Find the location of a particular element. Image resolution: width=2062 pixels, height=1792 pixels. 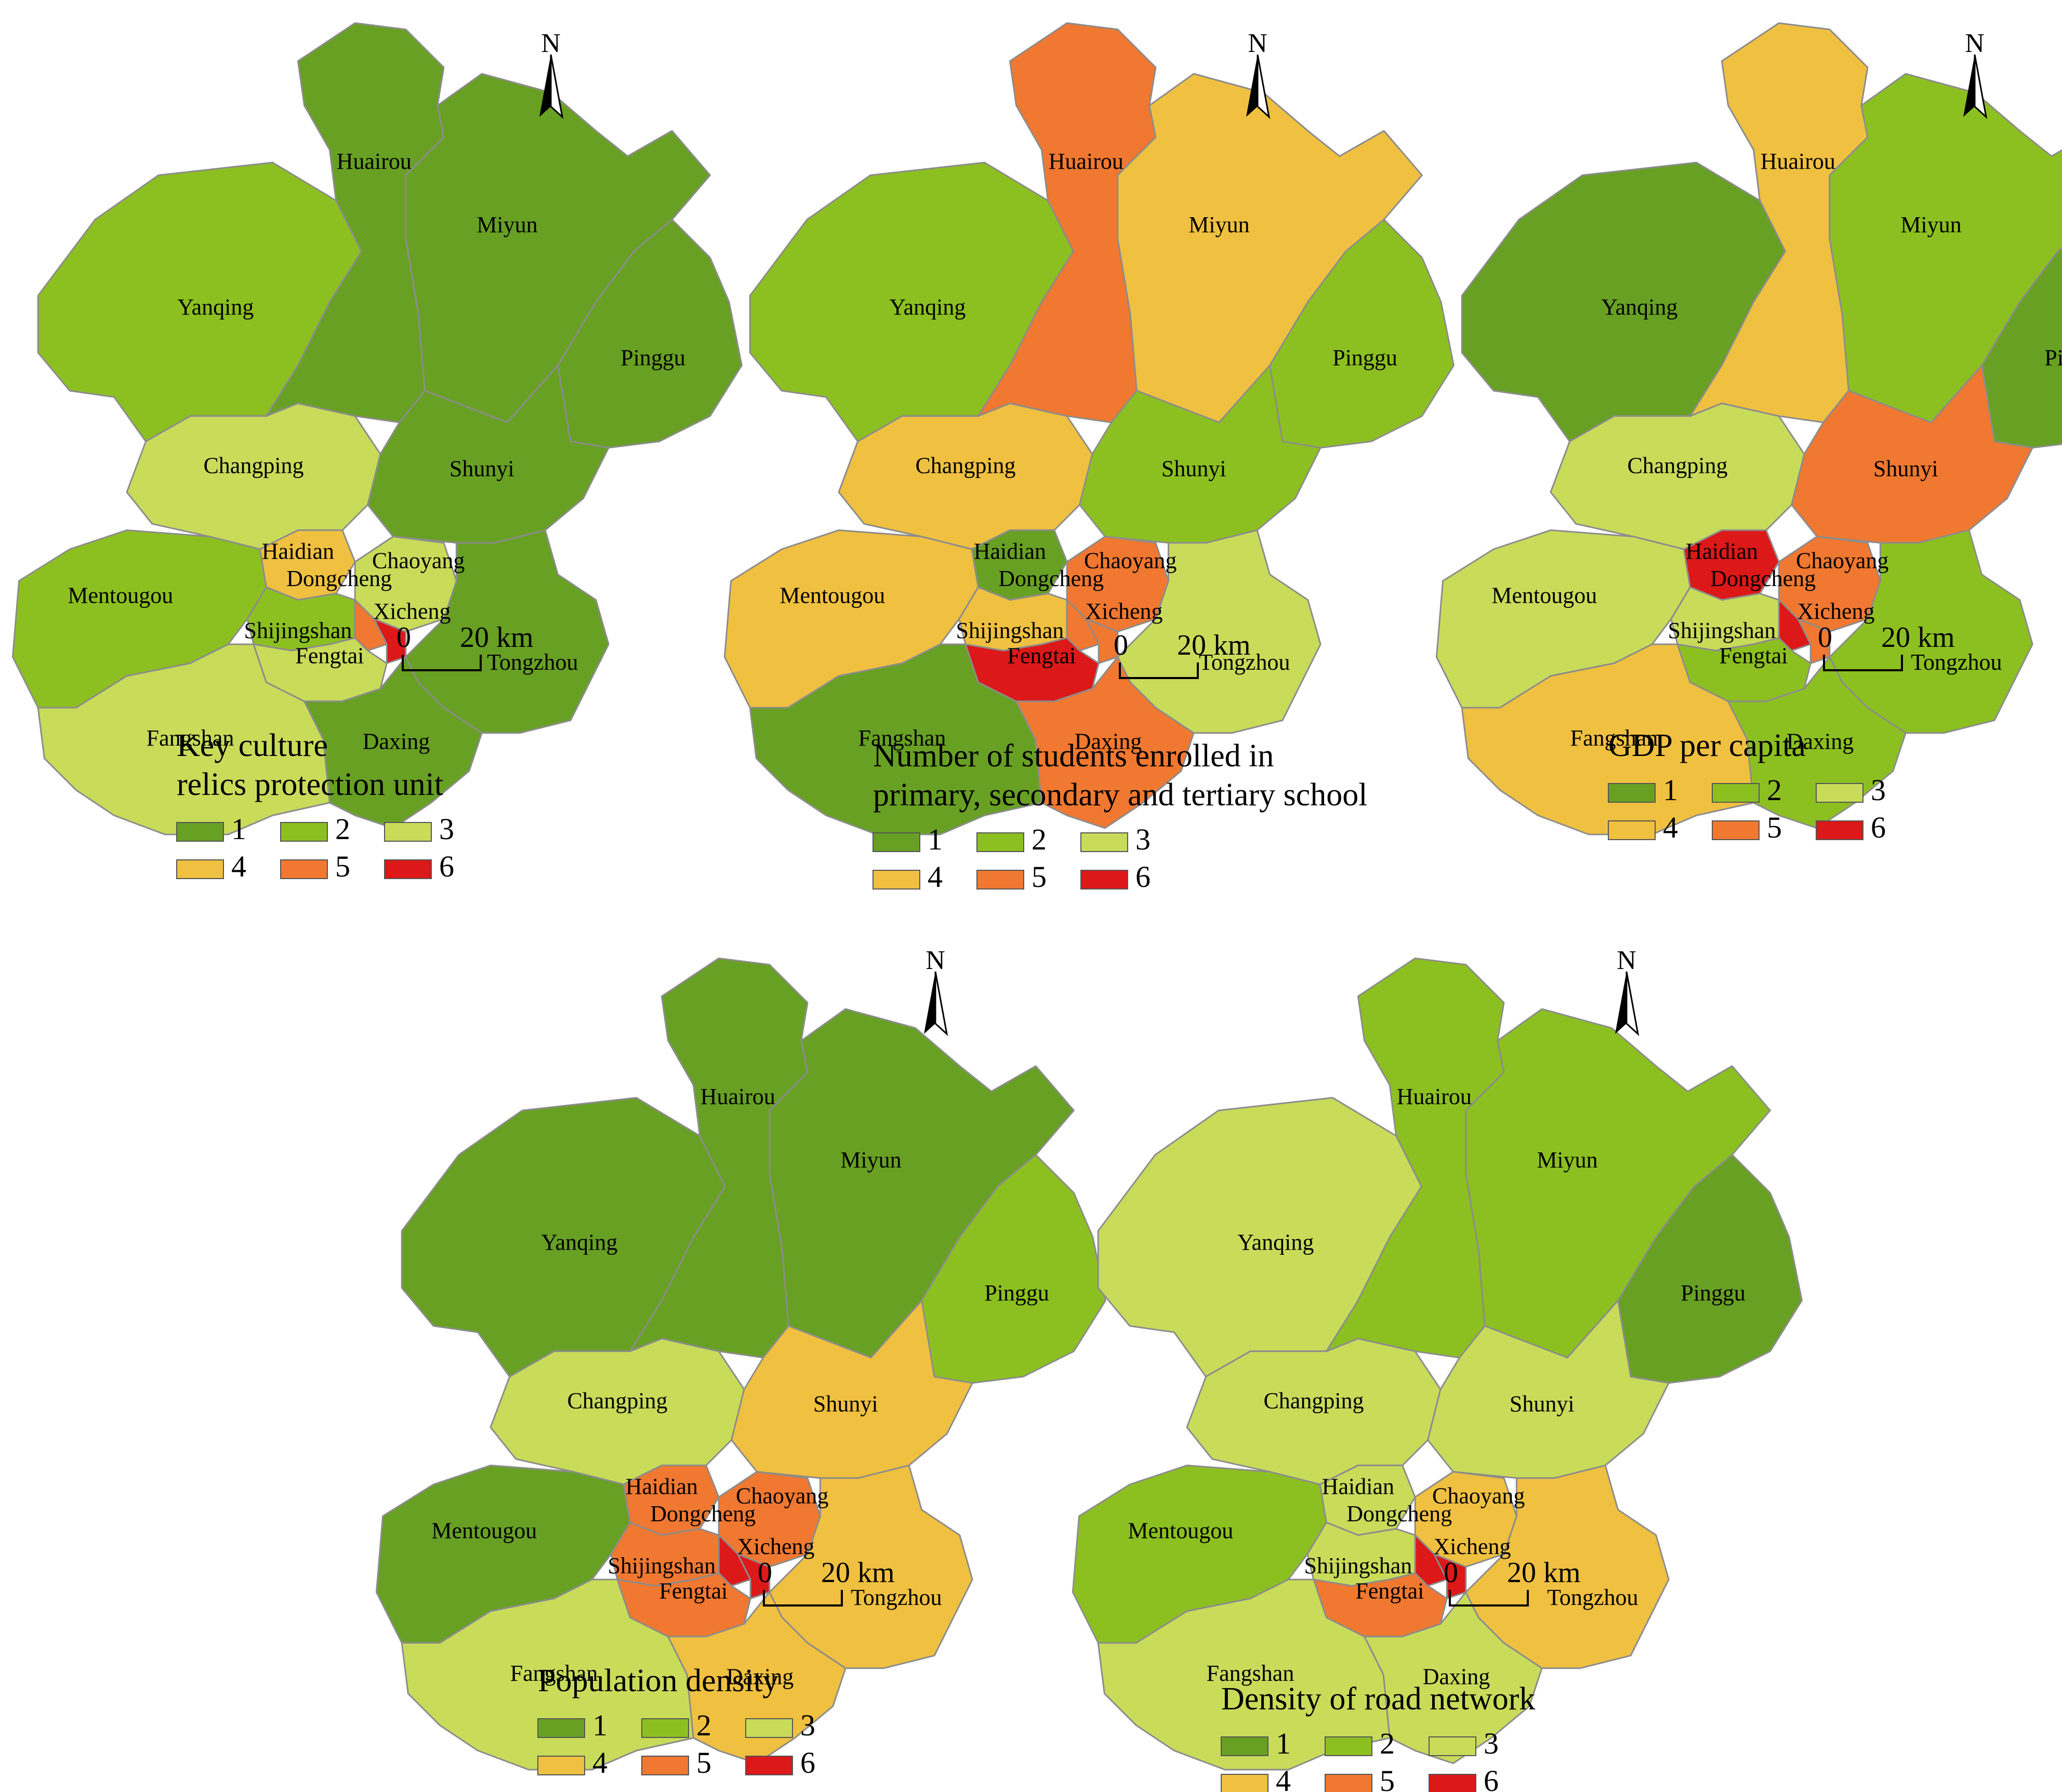

map-title-line-1: Population density is located at coordinates (658, 1680).